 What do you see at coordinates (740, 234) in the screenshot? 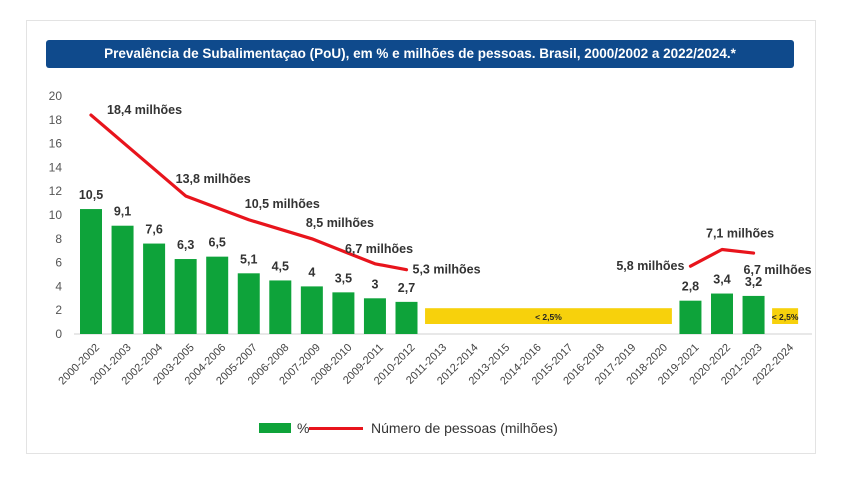
I see `people-value-label: 7,1 milhões` at bounding box center [740, 234].